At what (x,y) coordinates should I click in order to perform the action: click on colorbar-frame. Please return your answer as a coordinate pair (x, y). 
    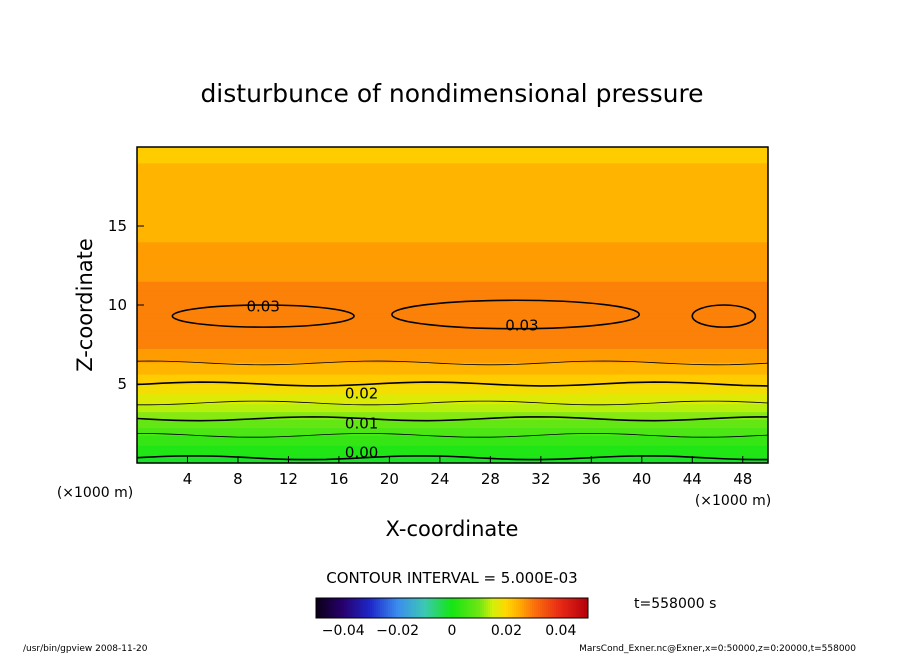
    Looking at the image, I should click on (452, 608).